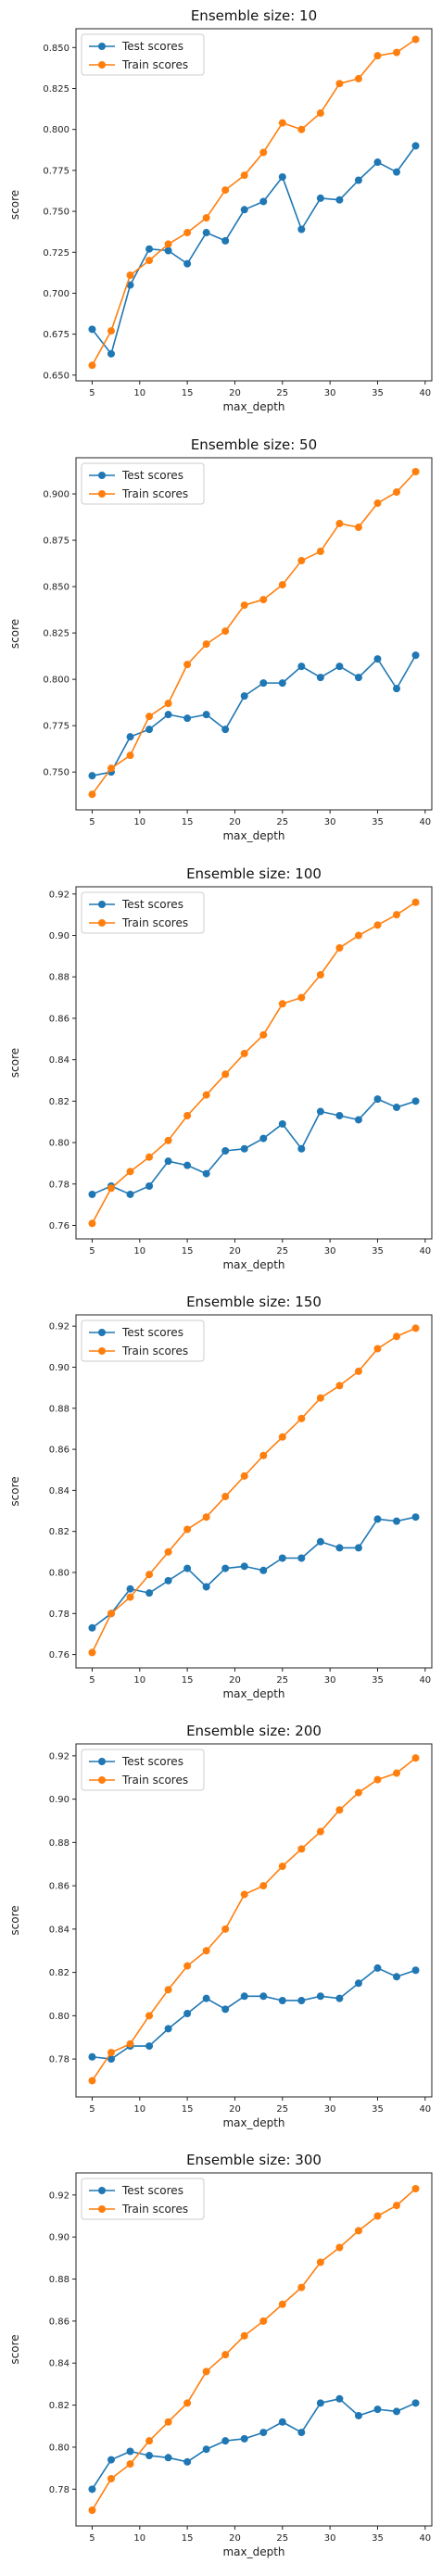 The height and width of the screenshot is (2576, 442). I want to click on y-tick-label: 0.825, so click(56, 89).